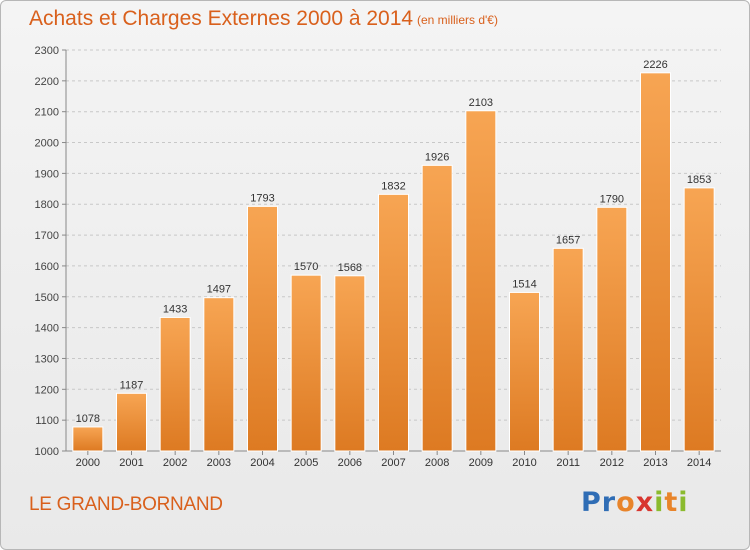  I want to click on y-tick-label: 2200, so click(47, 82).